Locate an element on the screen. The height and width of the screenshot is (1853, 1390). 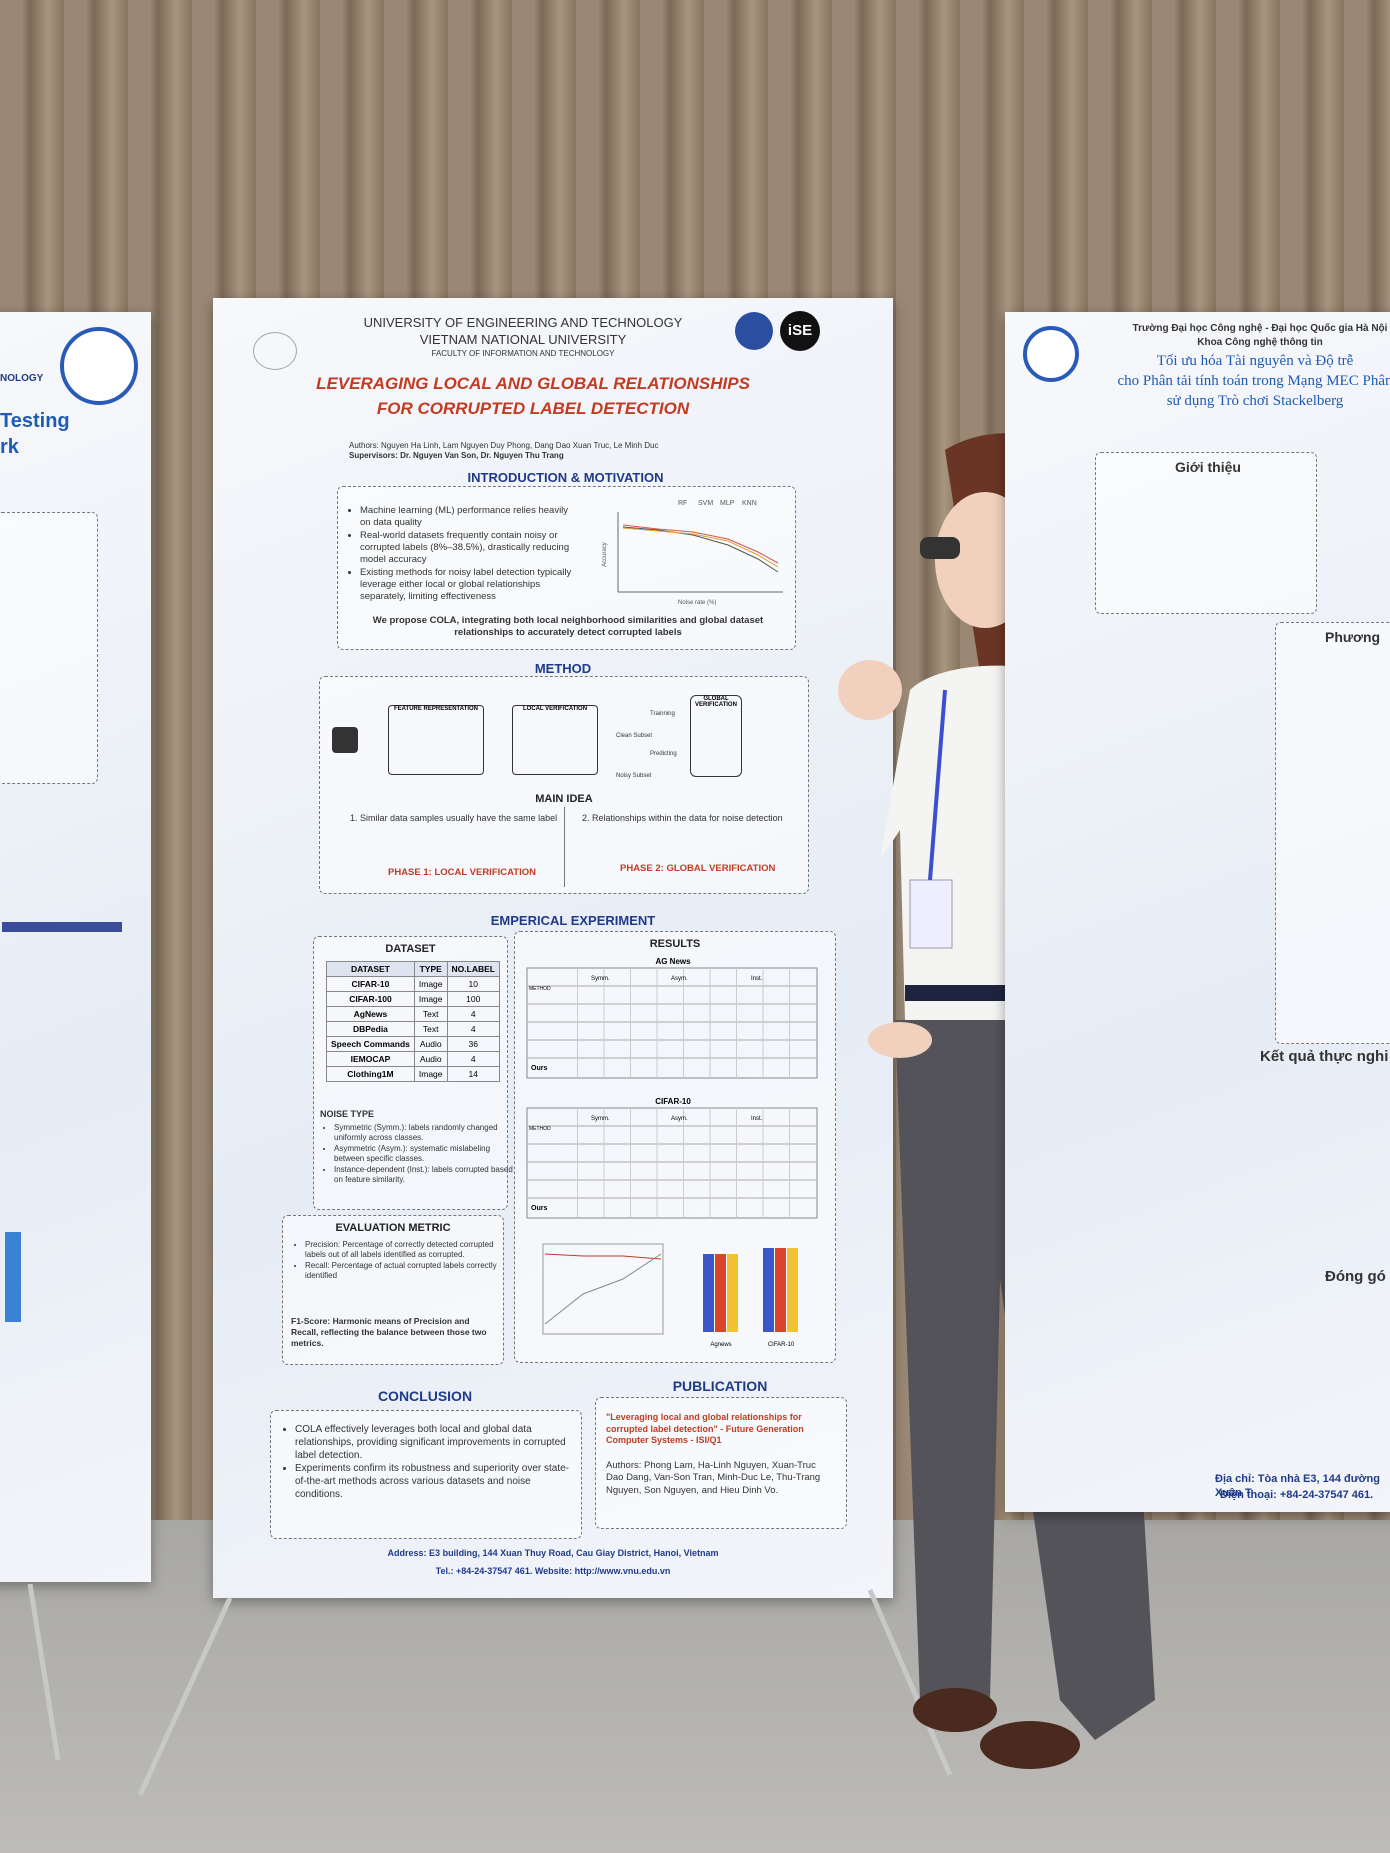
section: Phương is located at coordinates (1353, 637).